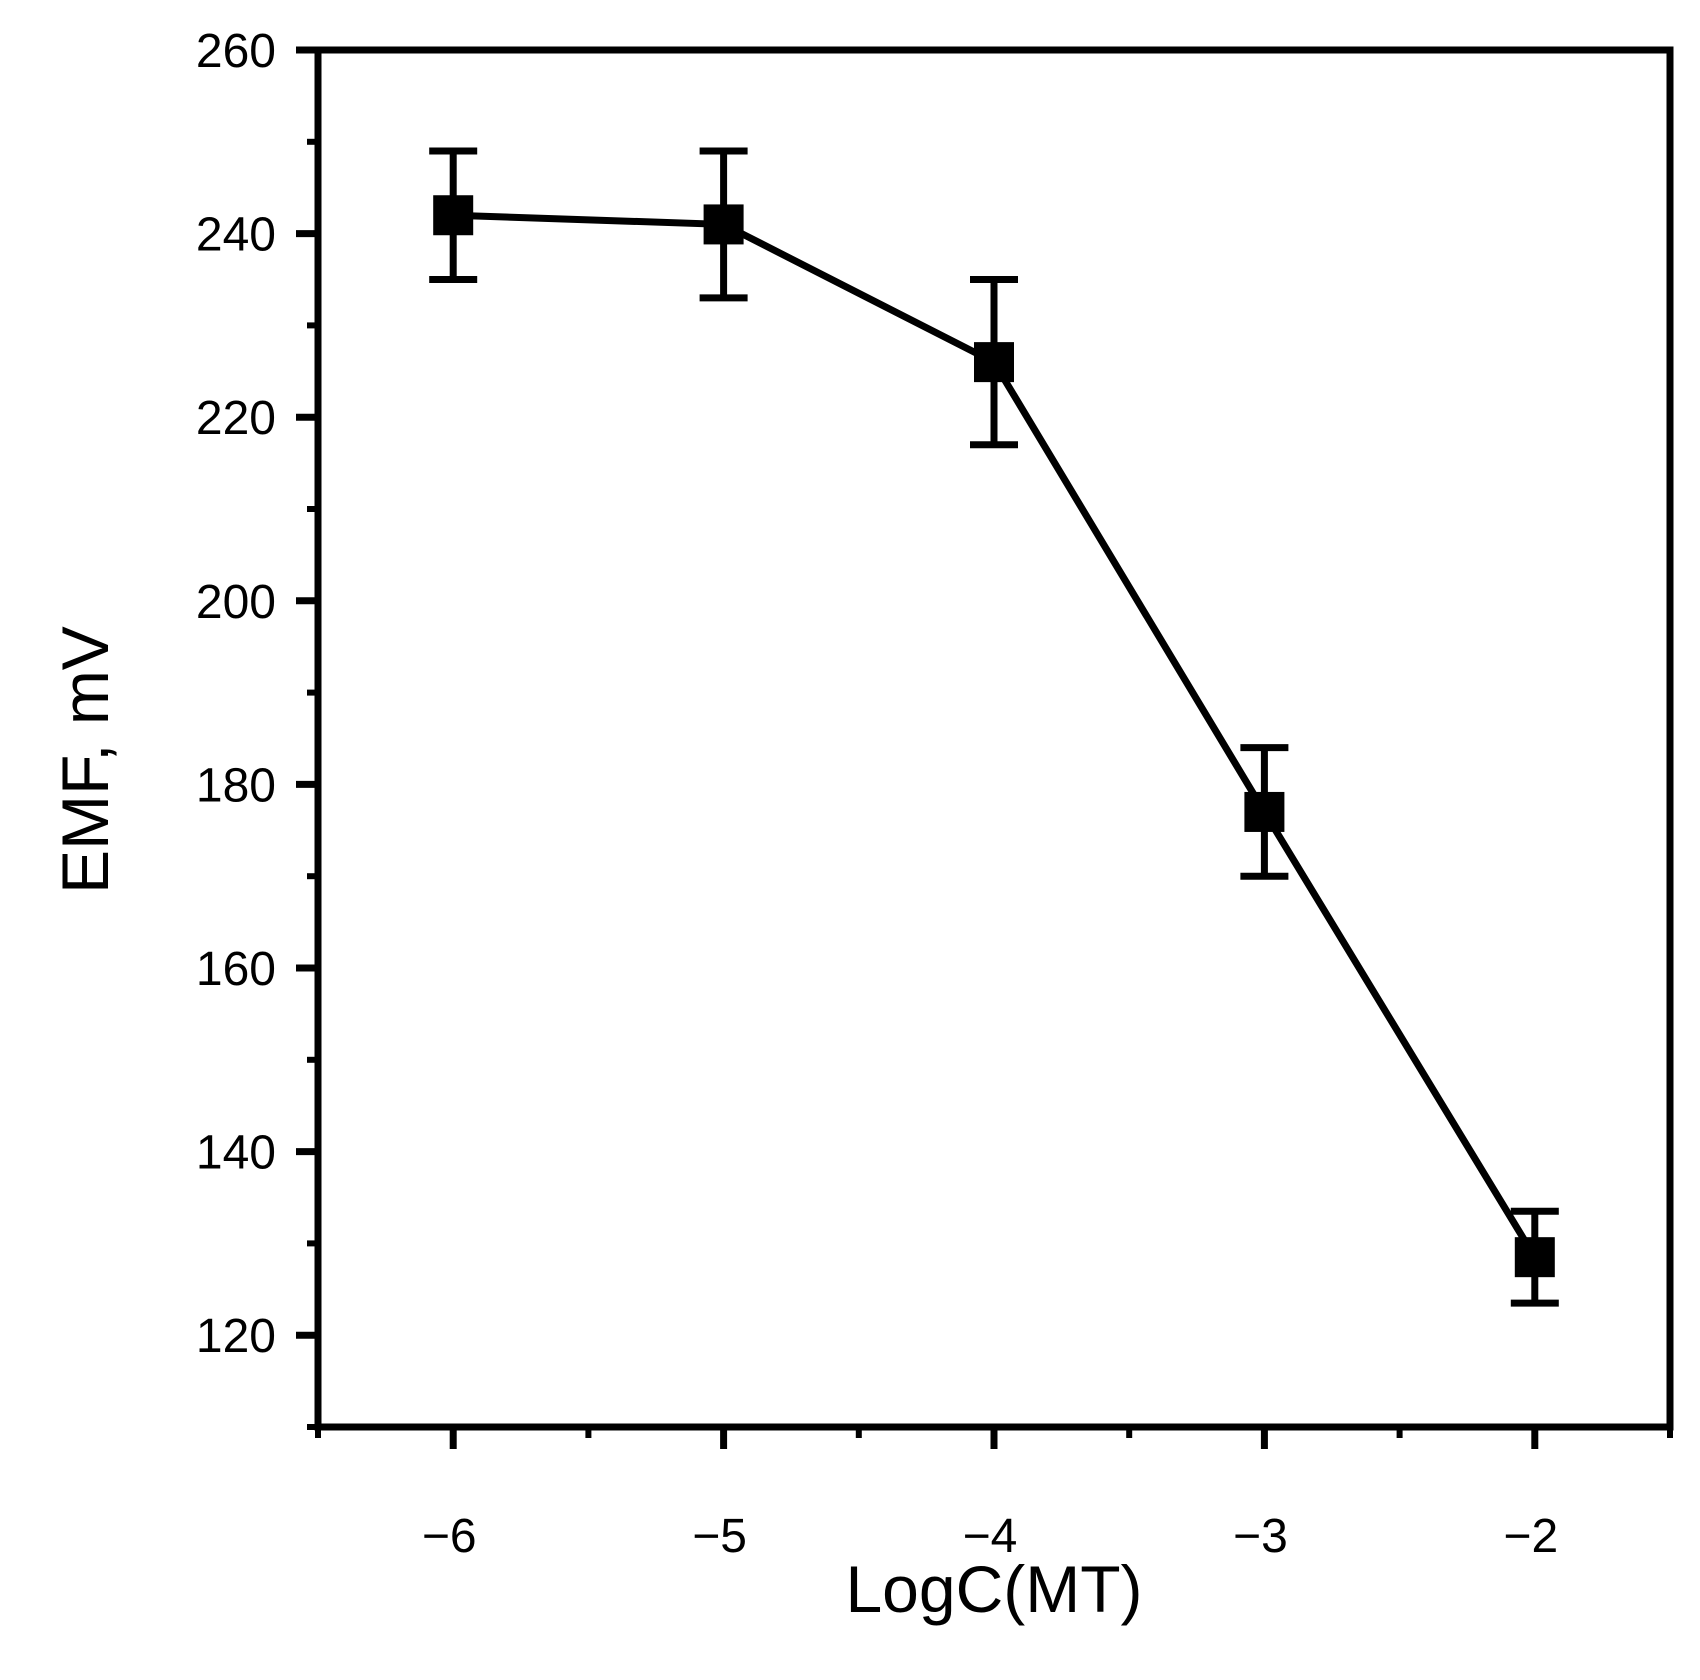  Describe the element at coordinates (236, 1336) in the screenshot. I see `y-tick-label: 120` at that location.